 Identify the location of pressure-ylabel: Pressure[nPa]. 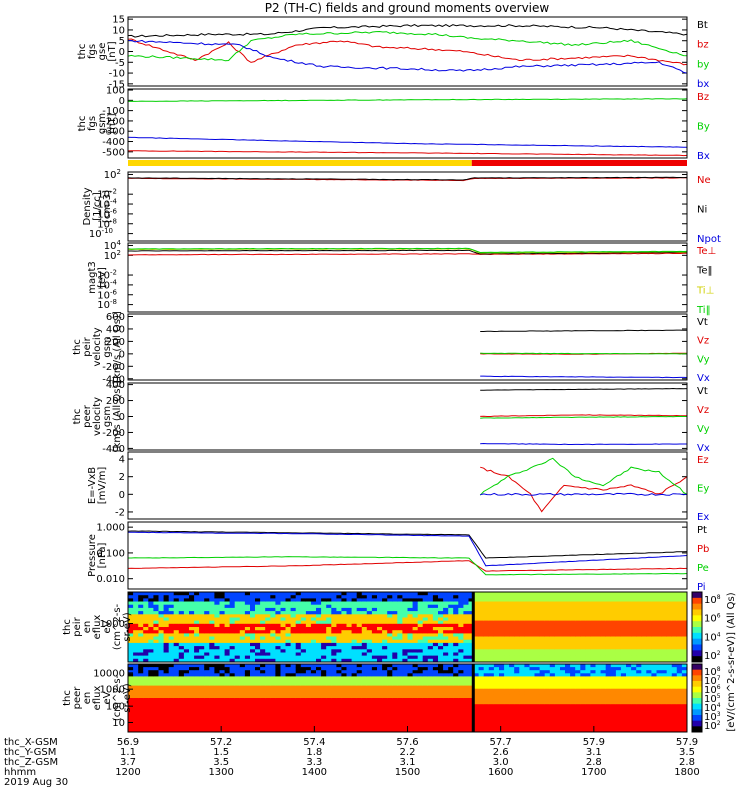
(97, 555).